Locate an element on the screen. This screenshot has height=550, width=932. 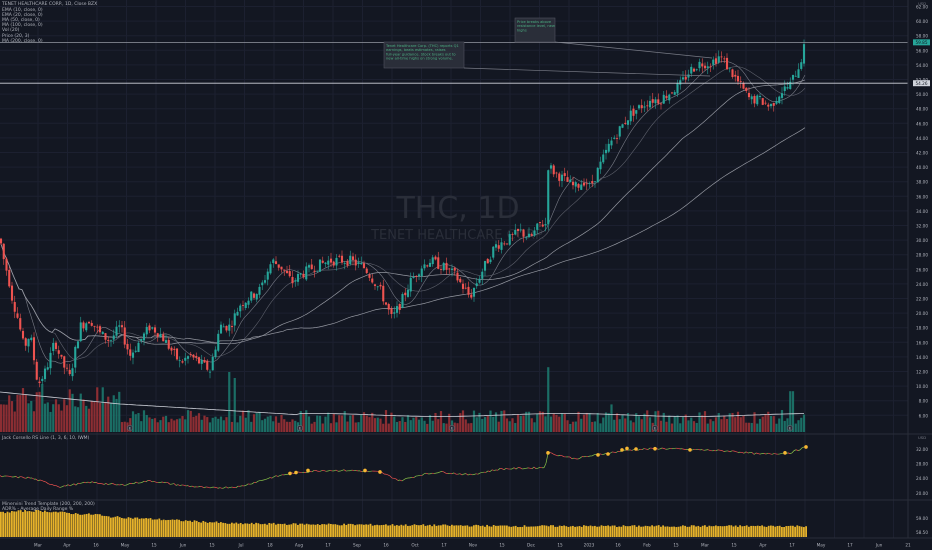
x-tick-label: 15 is located at coordinates (676, 545).